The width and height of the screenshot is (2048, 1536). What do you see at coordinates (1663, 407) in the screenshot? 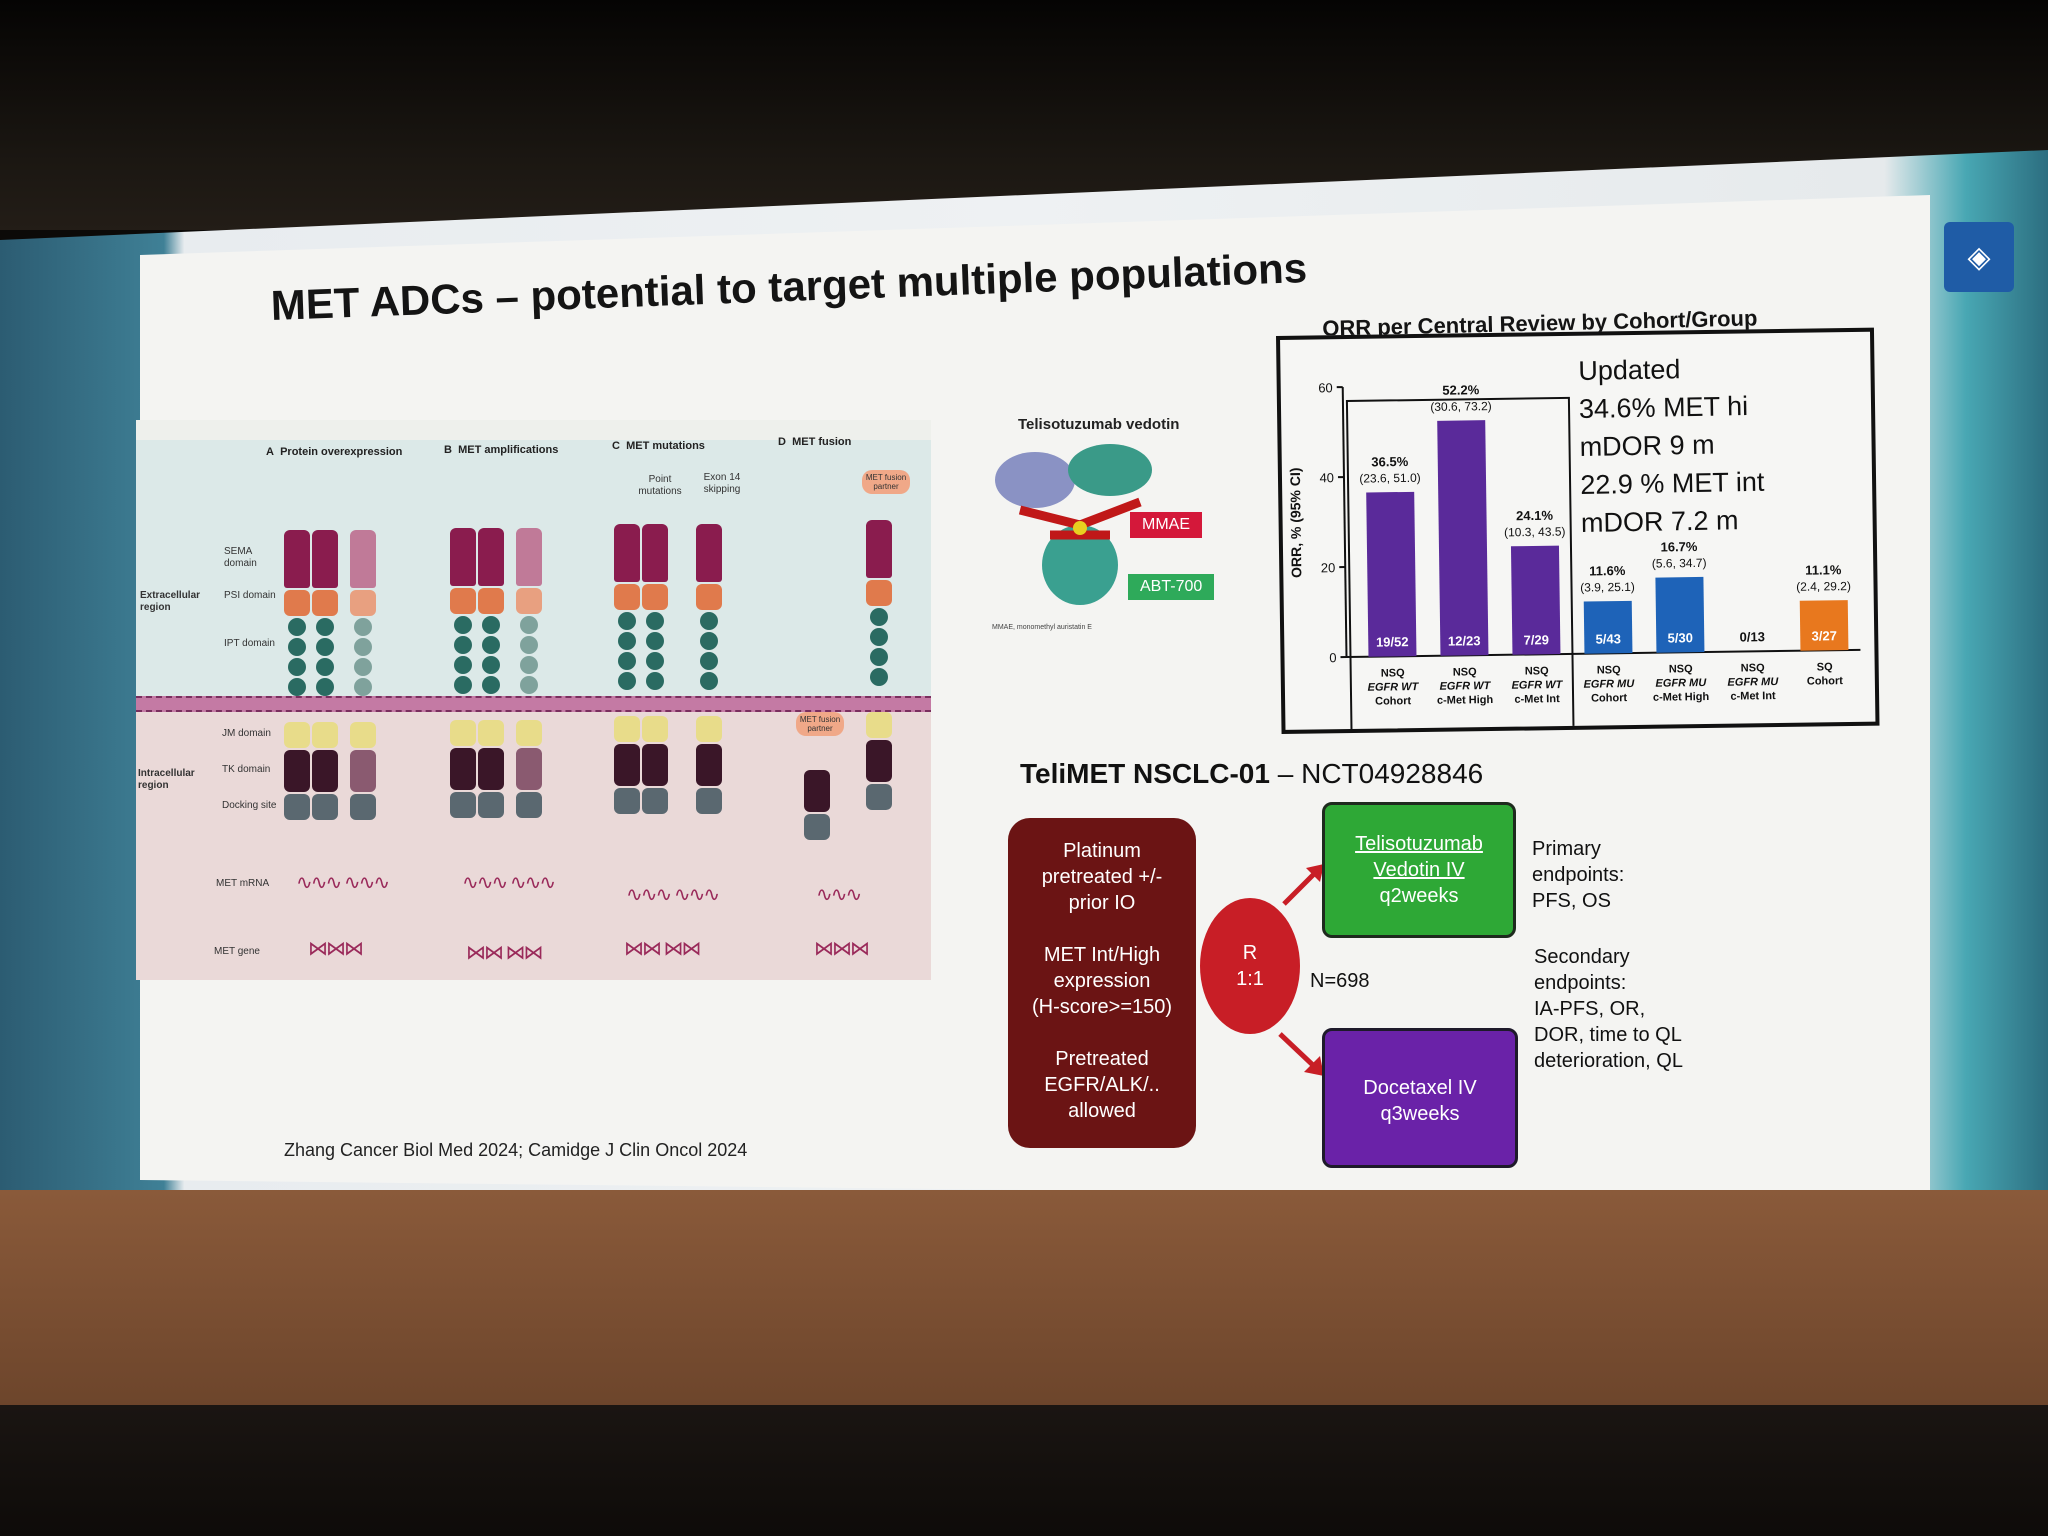
I see `updated-line: 34.6% MET hi` at bounding box center [1663, 407].